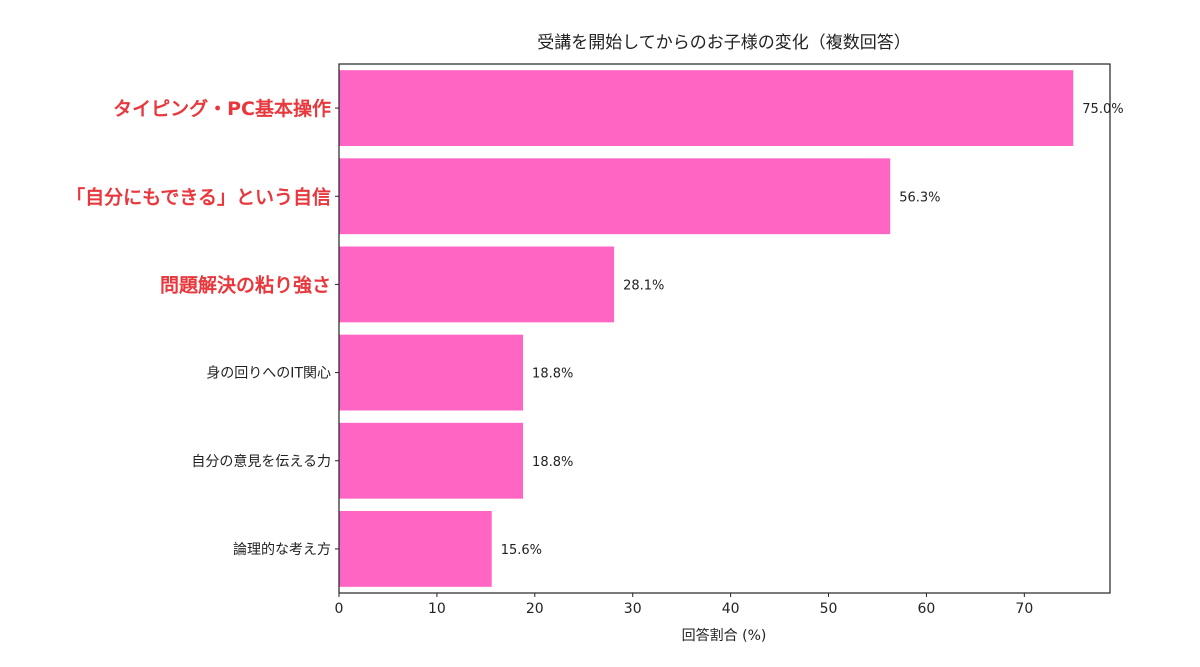 This screenshot has width=1200, height=667. What do you see at coordinates (245, 284) in the screenshot?
I see `y-tick-label: 問題解決の粘り強さ` at bounding box center [245, 284].